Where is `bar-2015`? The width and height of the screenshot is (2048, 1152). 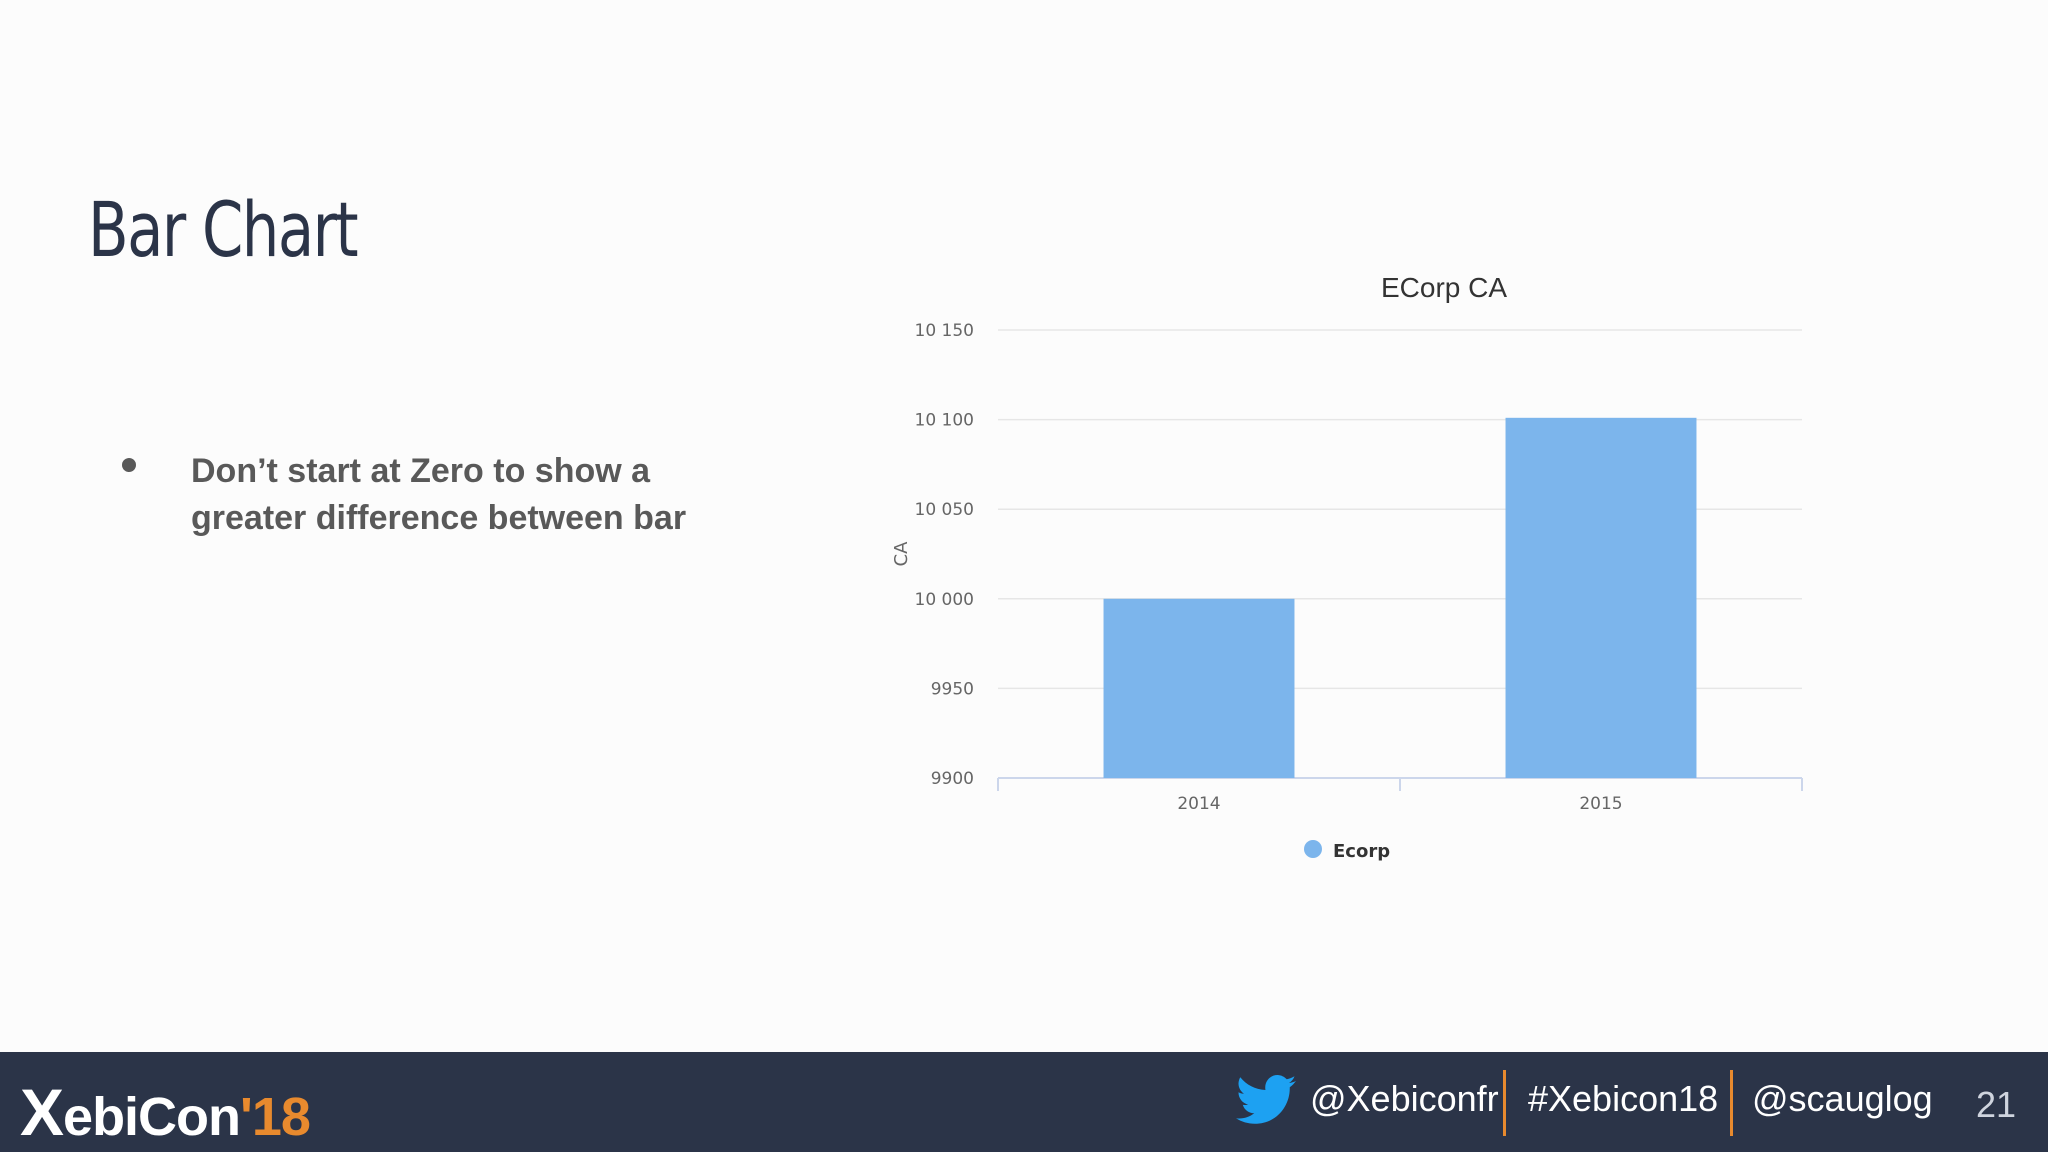 bar-2015 is located at coordinates (1601, 597).